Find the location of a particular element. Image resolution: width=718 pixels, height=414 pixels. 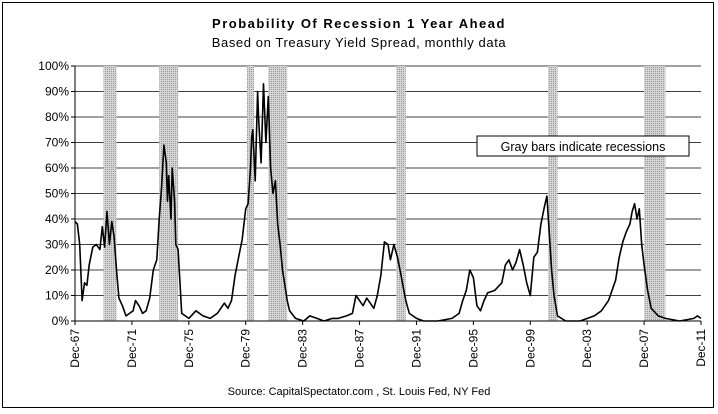

x-tick-label: Dec-03 is located at coordinates (587, 348).